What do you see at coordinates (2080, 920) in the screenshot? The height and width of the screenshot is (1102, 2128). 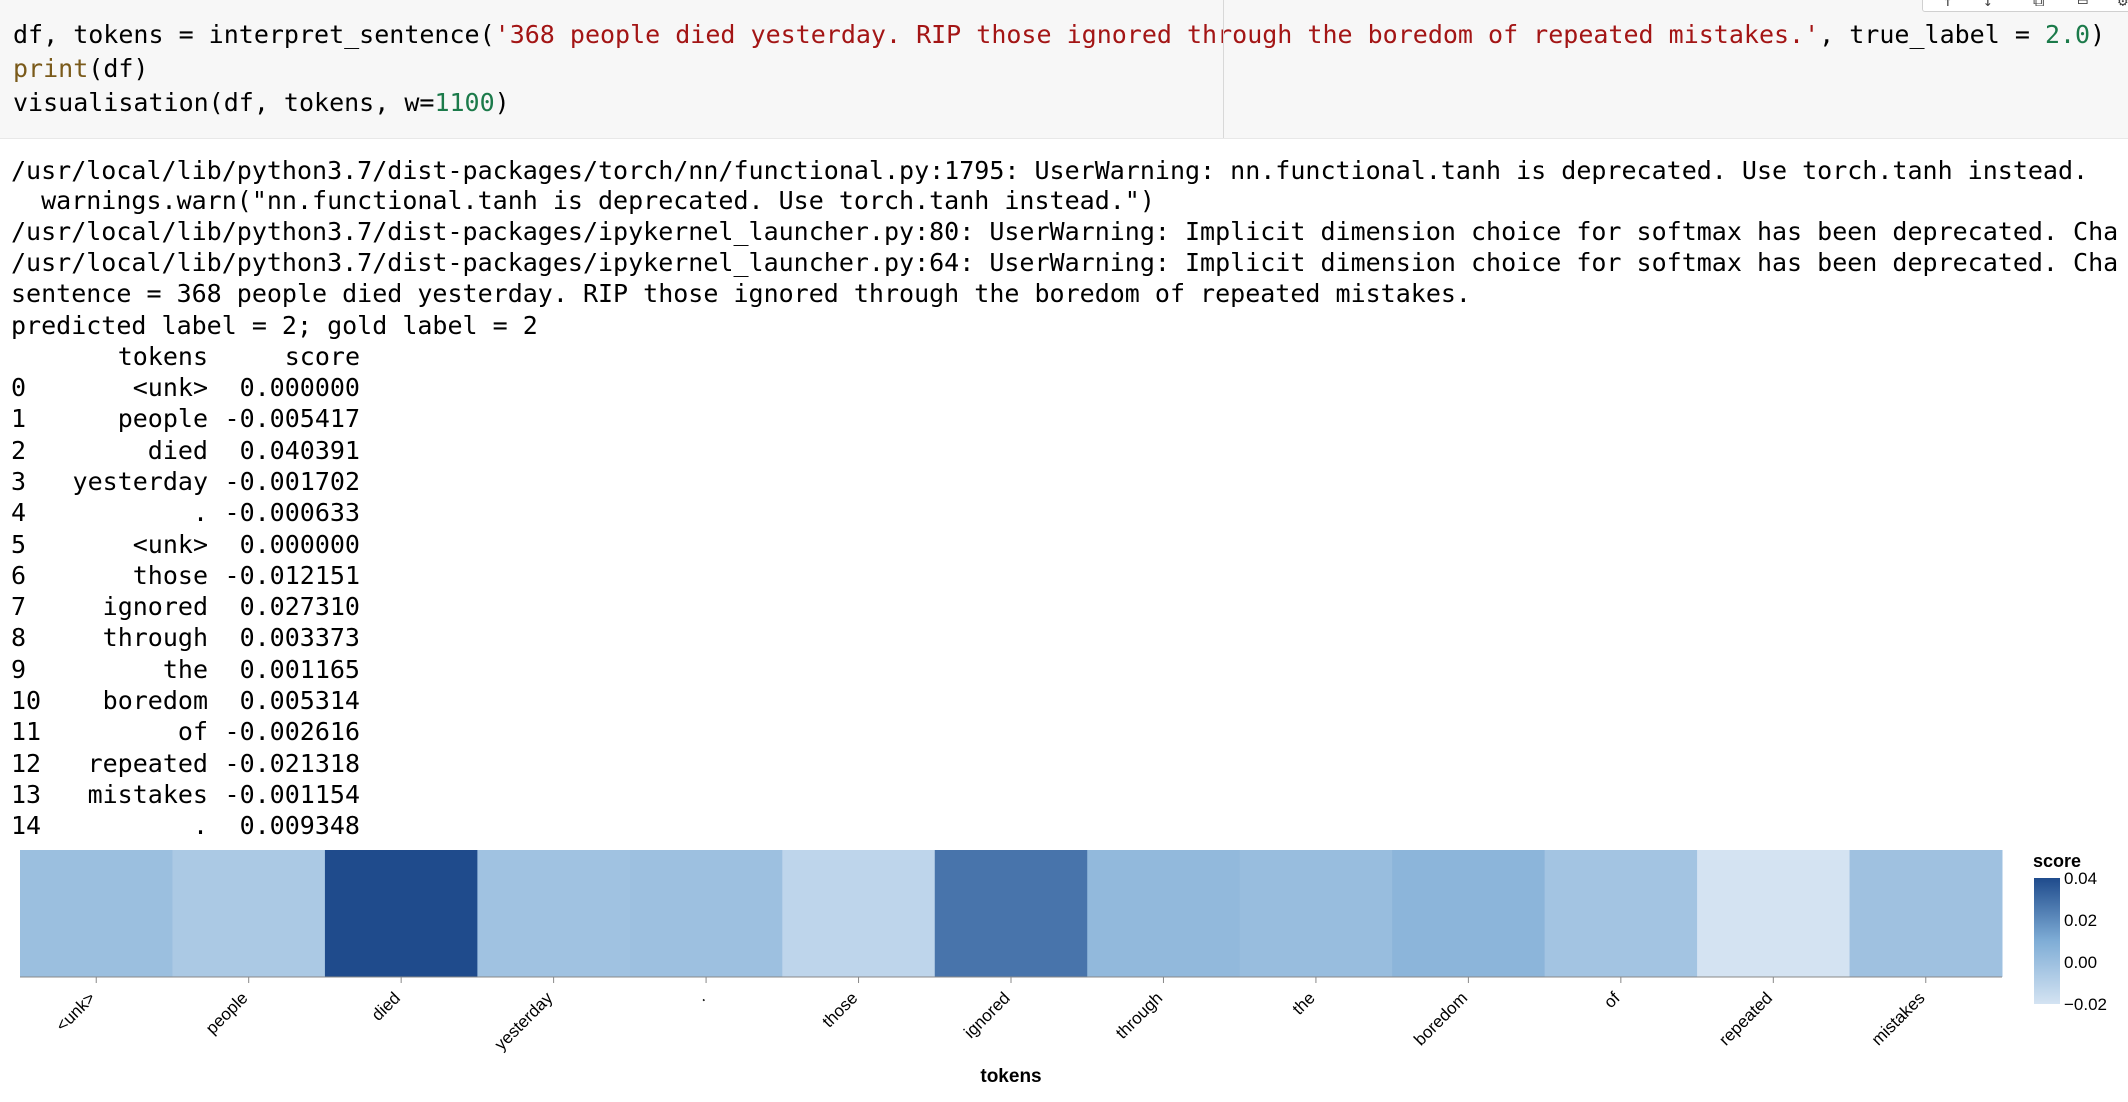 I see `legend-tick-label: 0.02` at bounding box center [2080, 920].